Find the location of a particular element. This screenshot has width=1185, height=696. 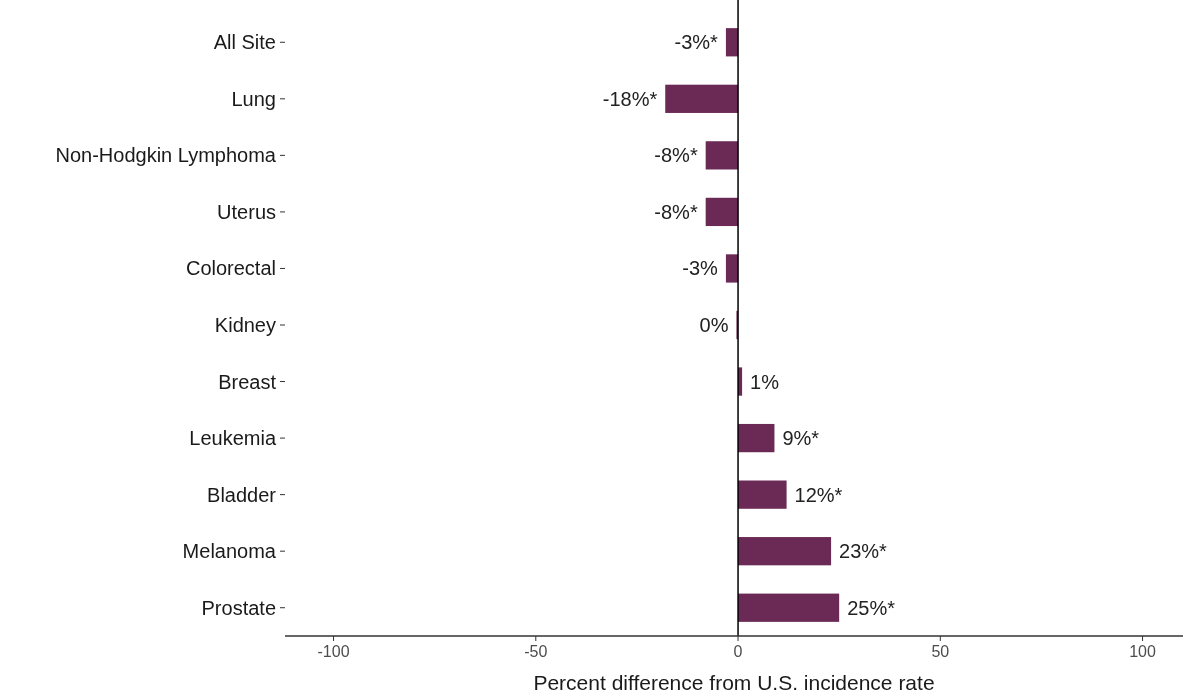

y-tick-label: Lung is located at coordinates (253, 98).